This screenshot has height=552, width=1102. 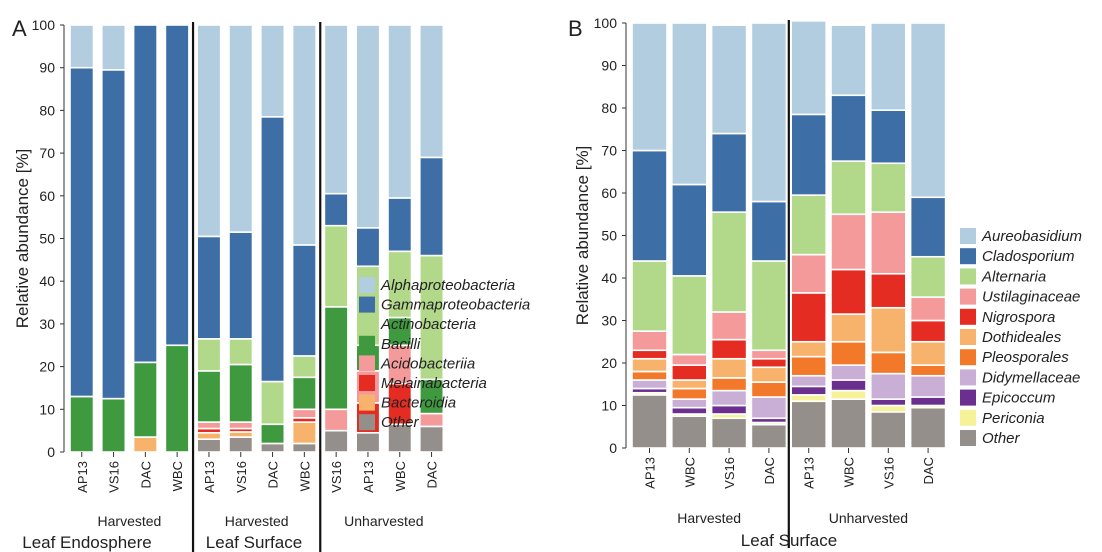 I want to click on panel-b-y-tick-label: 70, so click(x=609, y=151).